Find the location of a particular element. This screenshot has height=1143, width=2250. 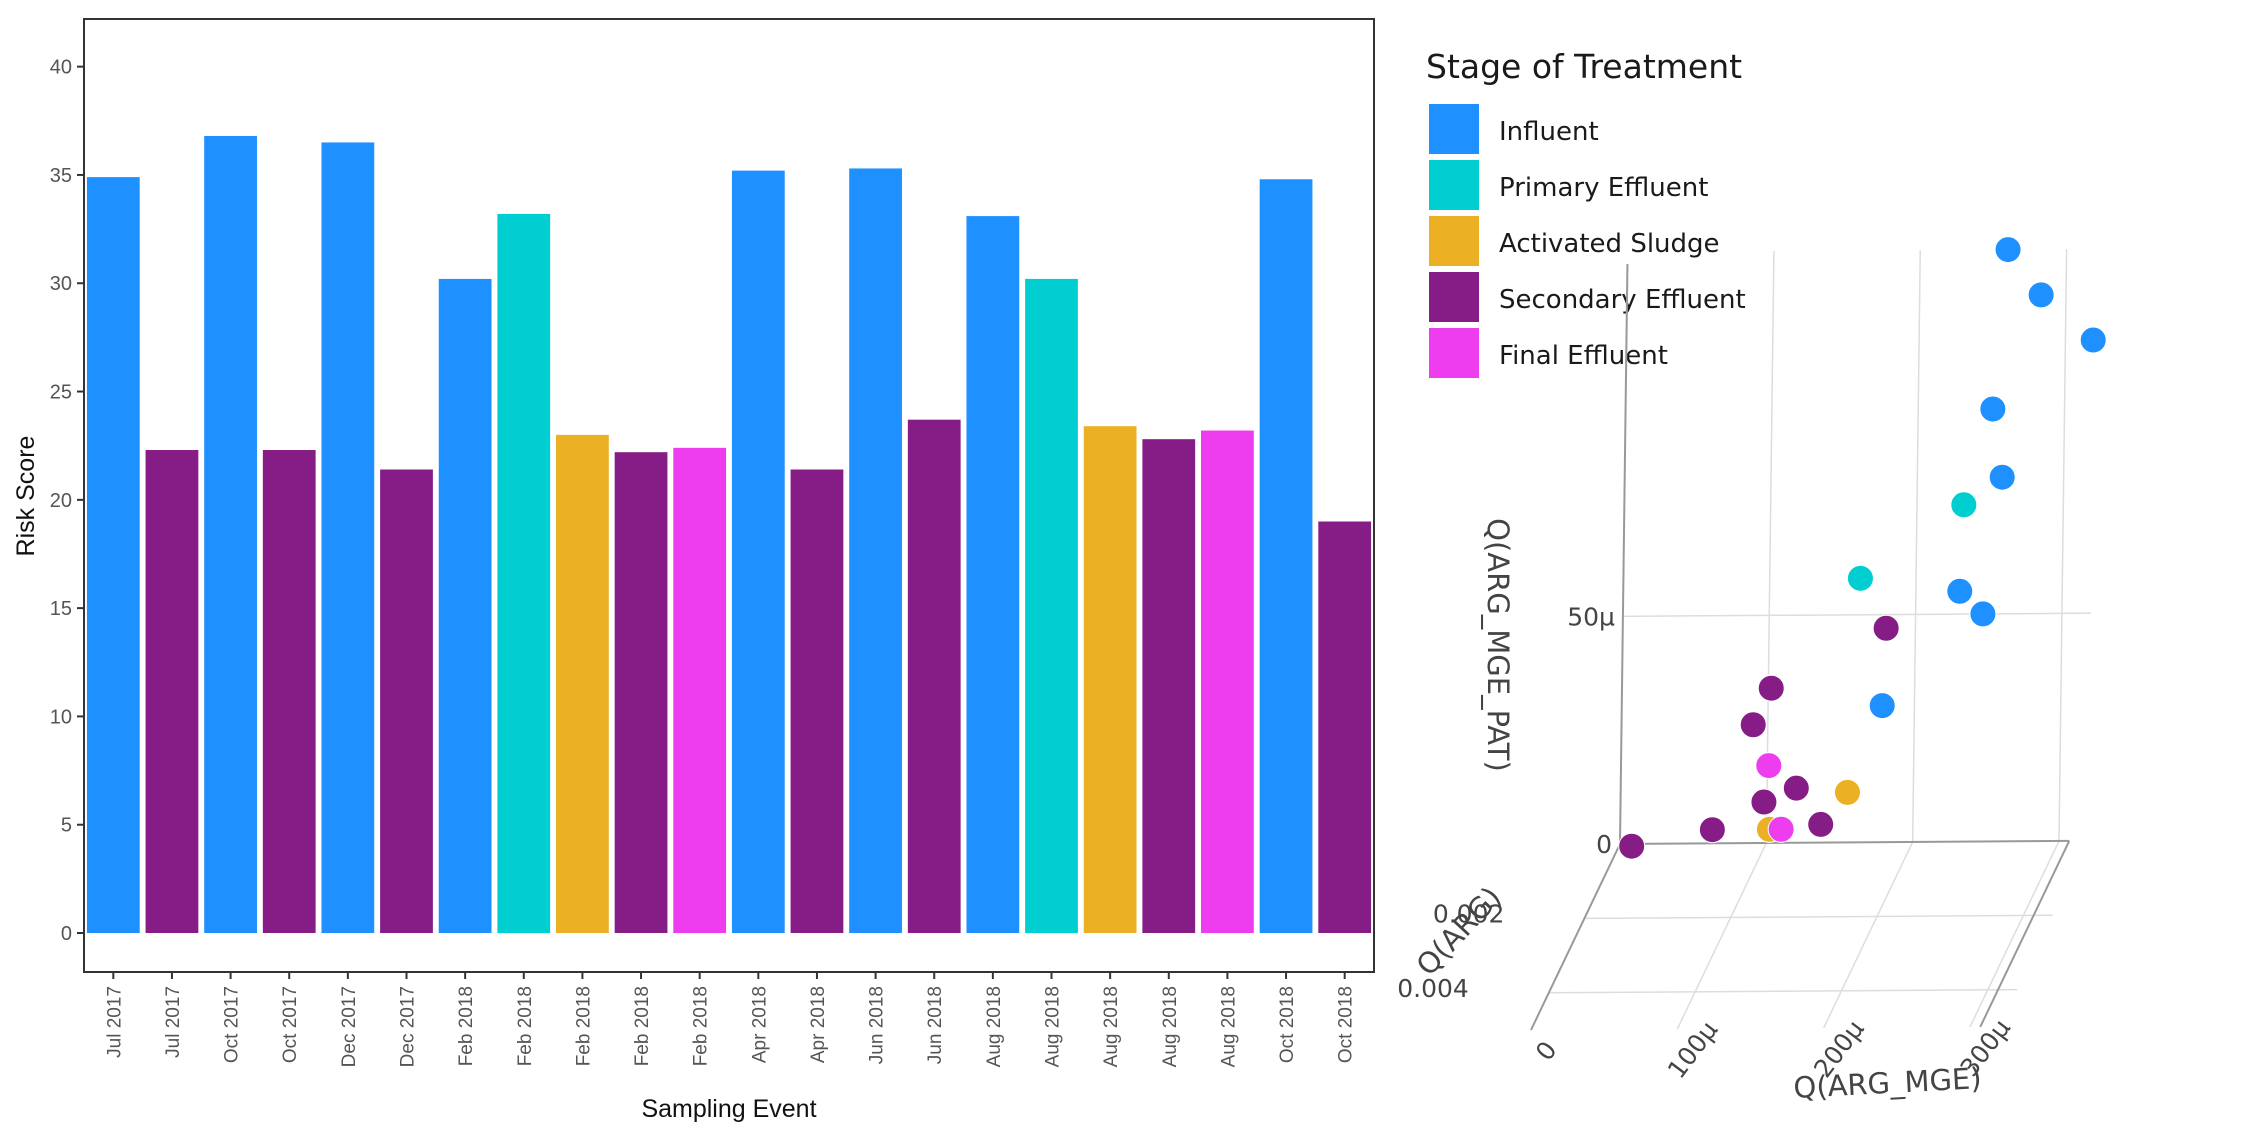

y-axis-title-3d: Q(ARG) is located at coordinates (1458, 931).